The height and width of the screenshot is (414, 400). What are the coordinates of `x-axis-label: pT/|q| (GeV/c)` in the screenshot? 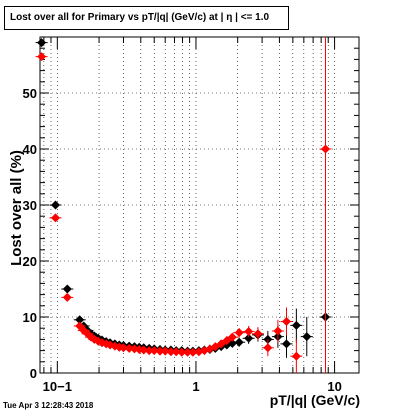 It's located at (315, 400).